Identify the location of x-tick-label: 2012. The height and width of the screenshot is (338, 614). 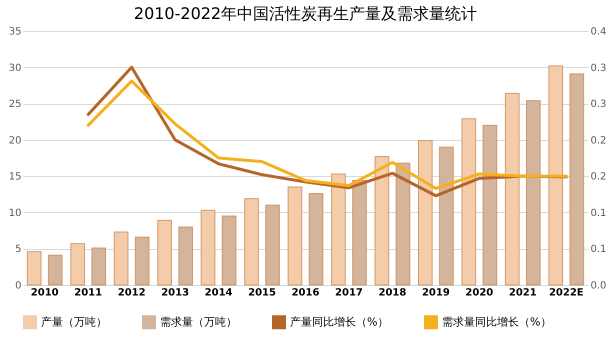
(132, 293).